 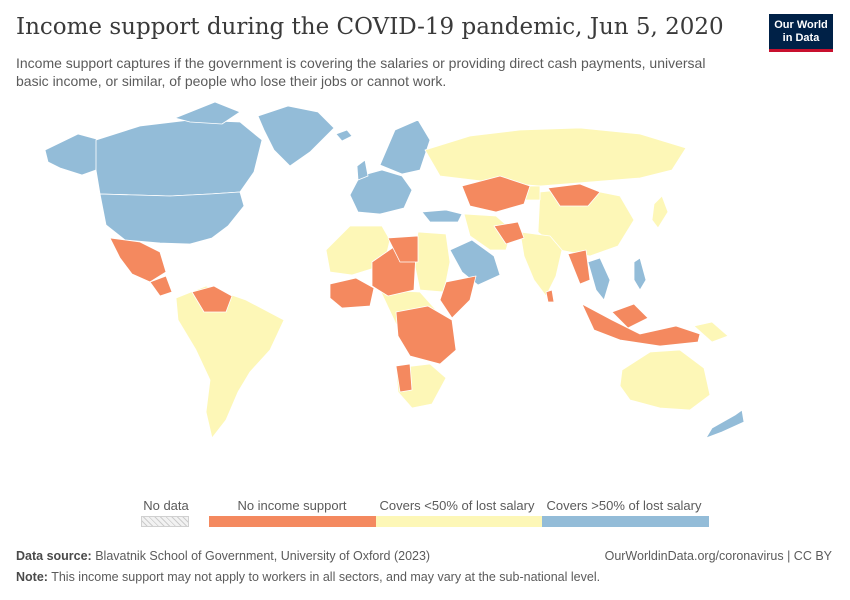 What do you see at coordinates (488, 232) in the screenshot?
I see `region-iran-region` at bounding box center [488, 232].